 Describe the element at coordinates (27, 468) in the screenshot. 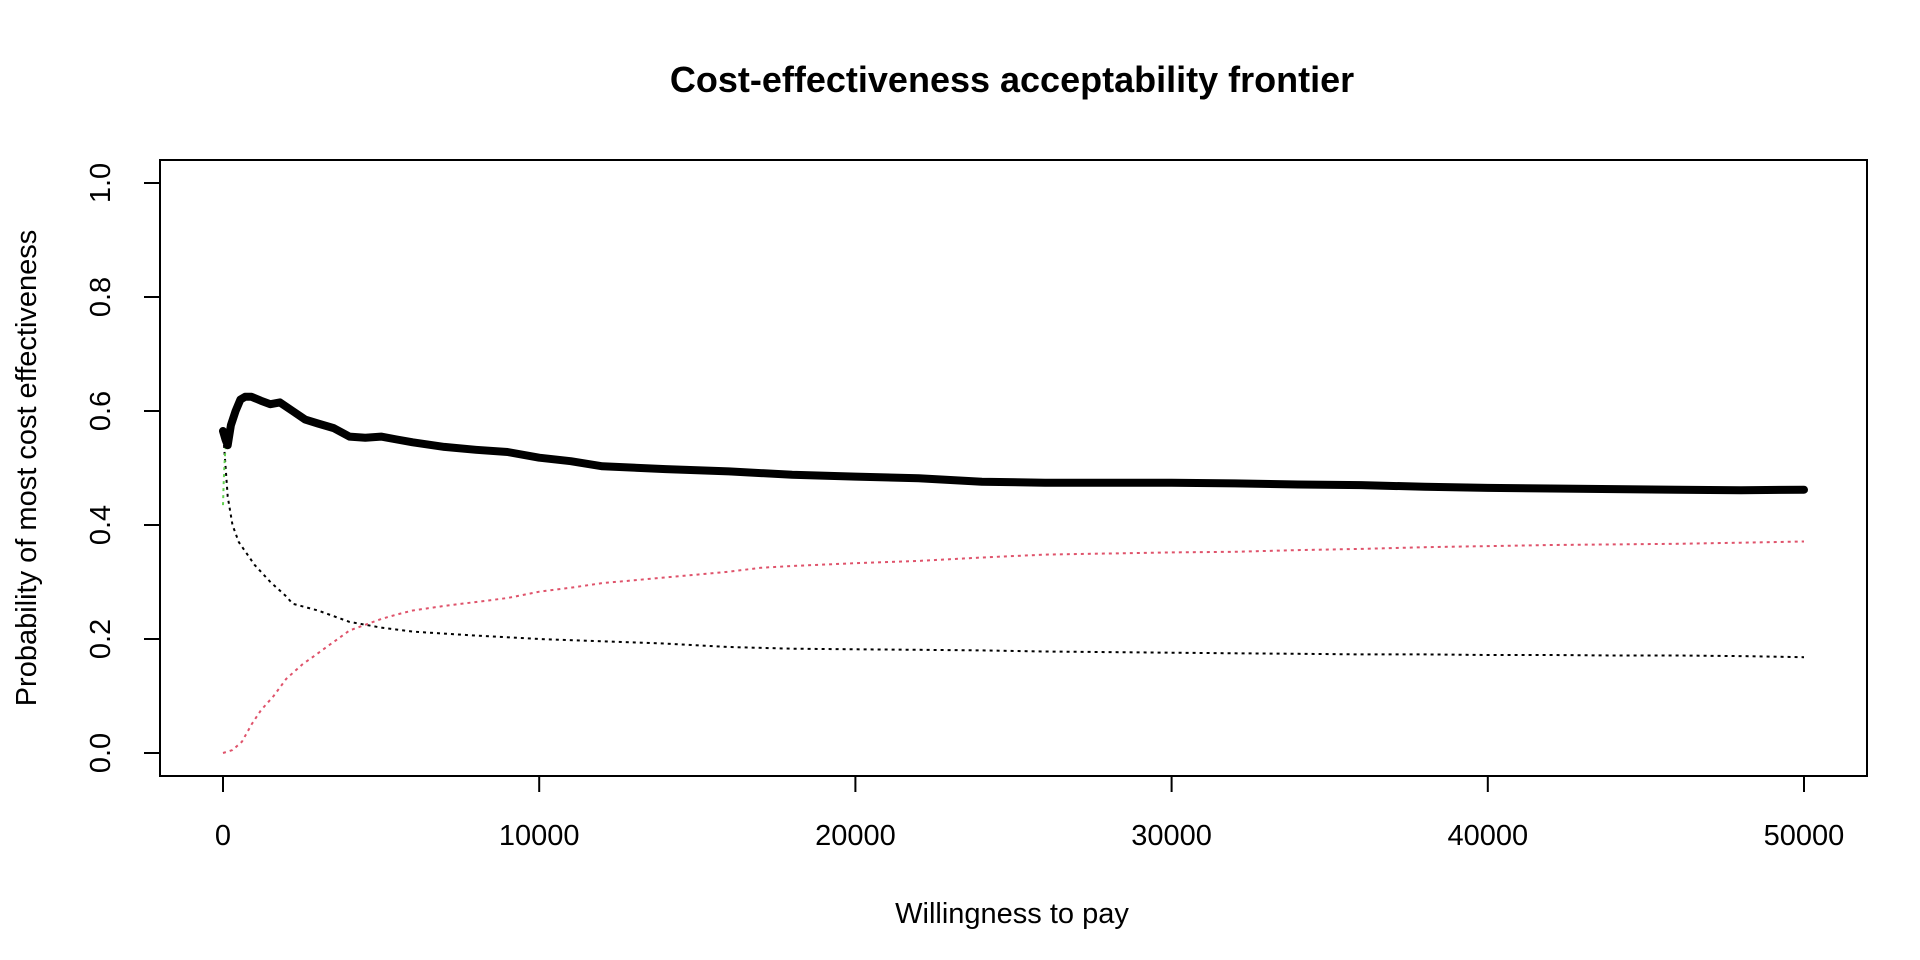

I see `y-axis-label: Probability of most cost effectiveness` at that location.